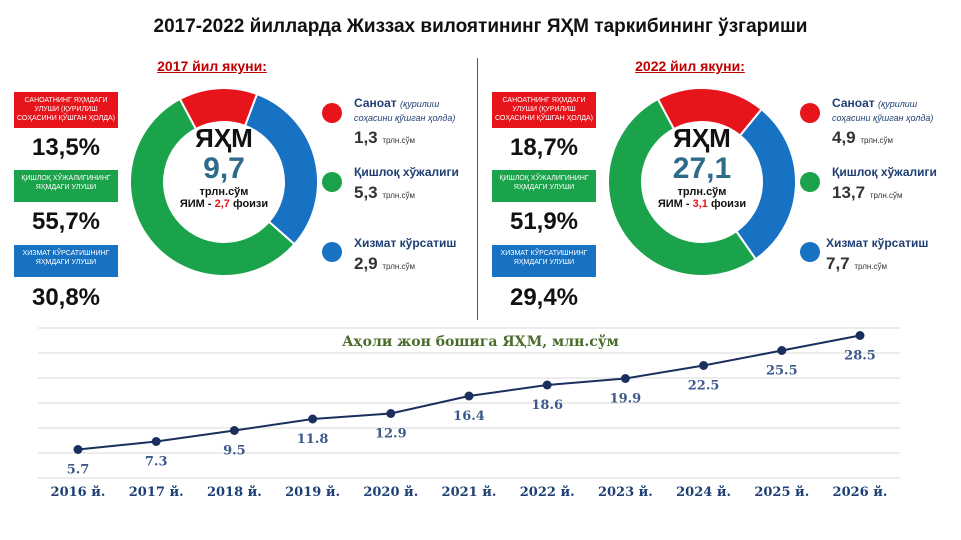 The image size is (961, 540). What do you see at coordinates (544, 186) in the screenshot?
I see `badge-2022-agriculture: ҚИШЛОҚ ХЎЖАЛИГИНИНГ ЯҲМДАГИ УЛУШИ` at bounding box center [544, 186].